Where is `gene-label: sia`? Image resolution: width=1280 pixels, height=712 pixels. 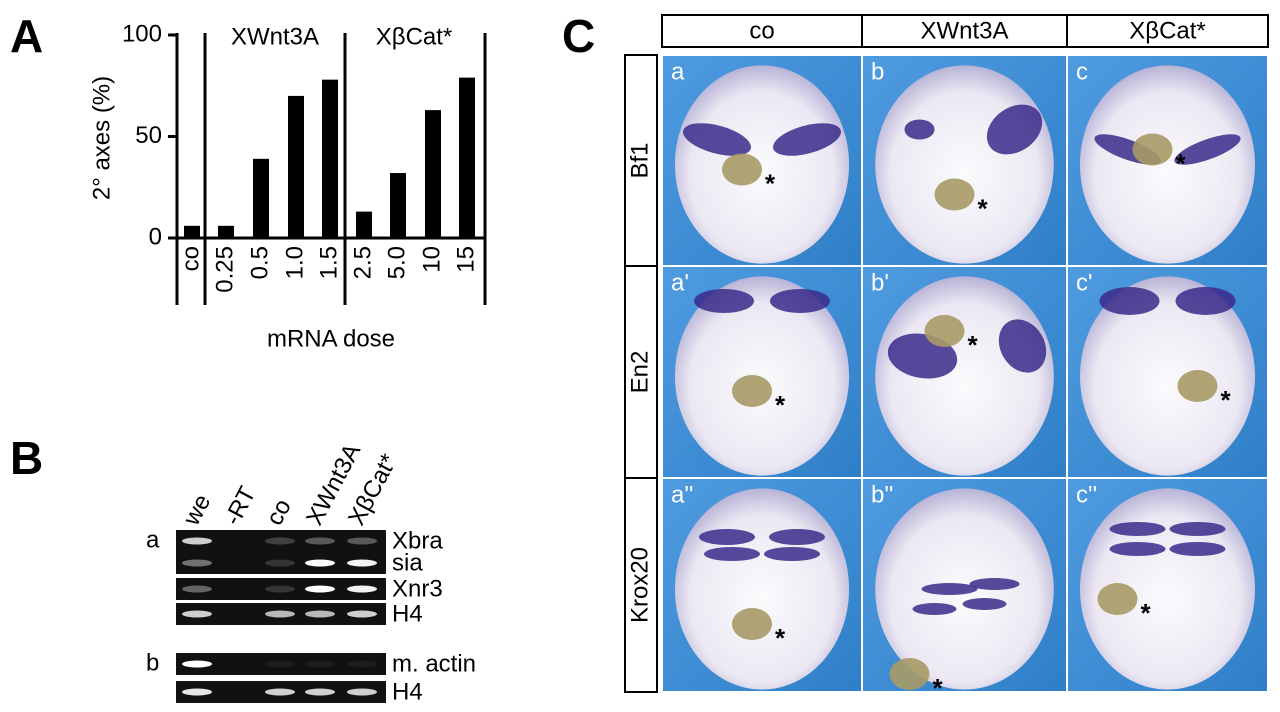
gene-label: sia is located at coordinates (407, 562).